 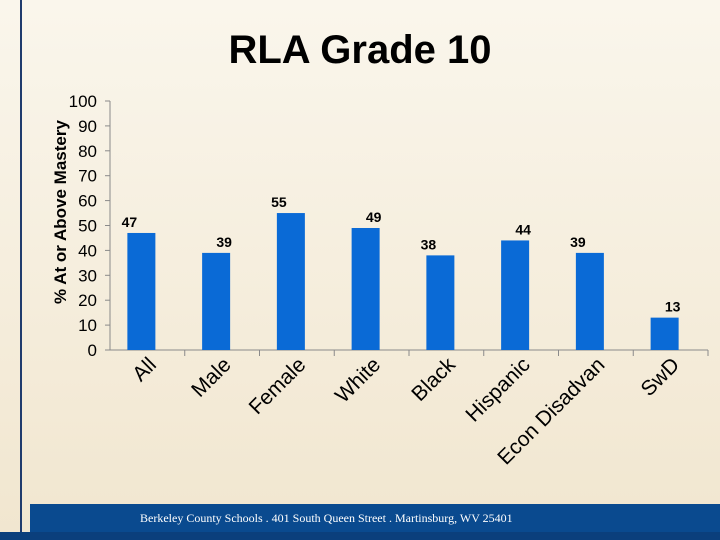 I want to click on data-label-4: 38, so click(x=429, y=244).